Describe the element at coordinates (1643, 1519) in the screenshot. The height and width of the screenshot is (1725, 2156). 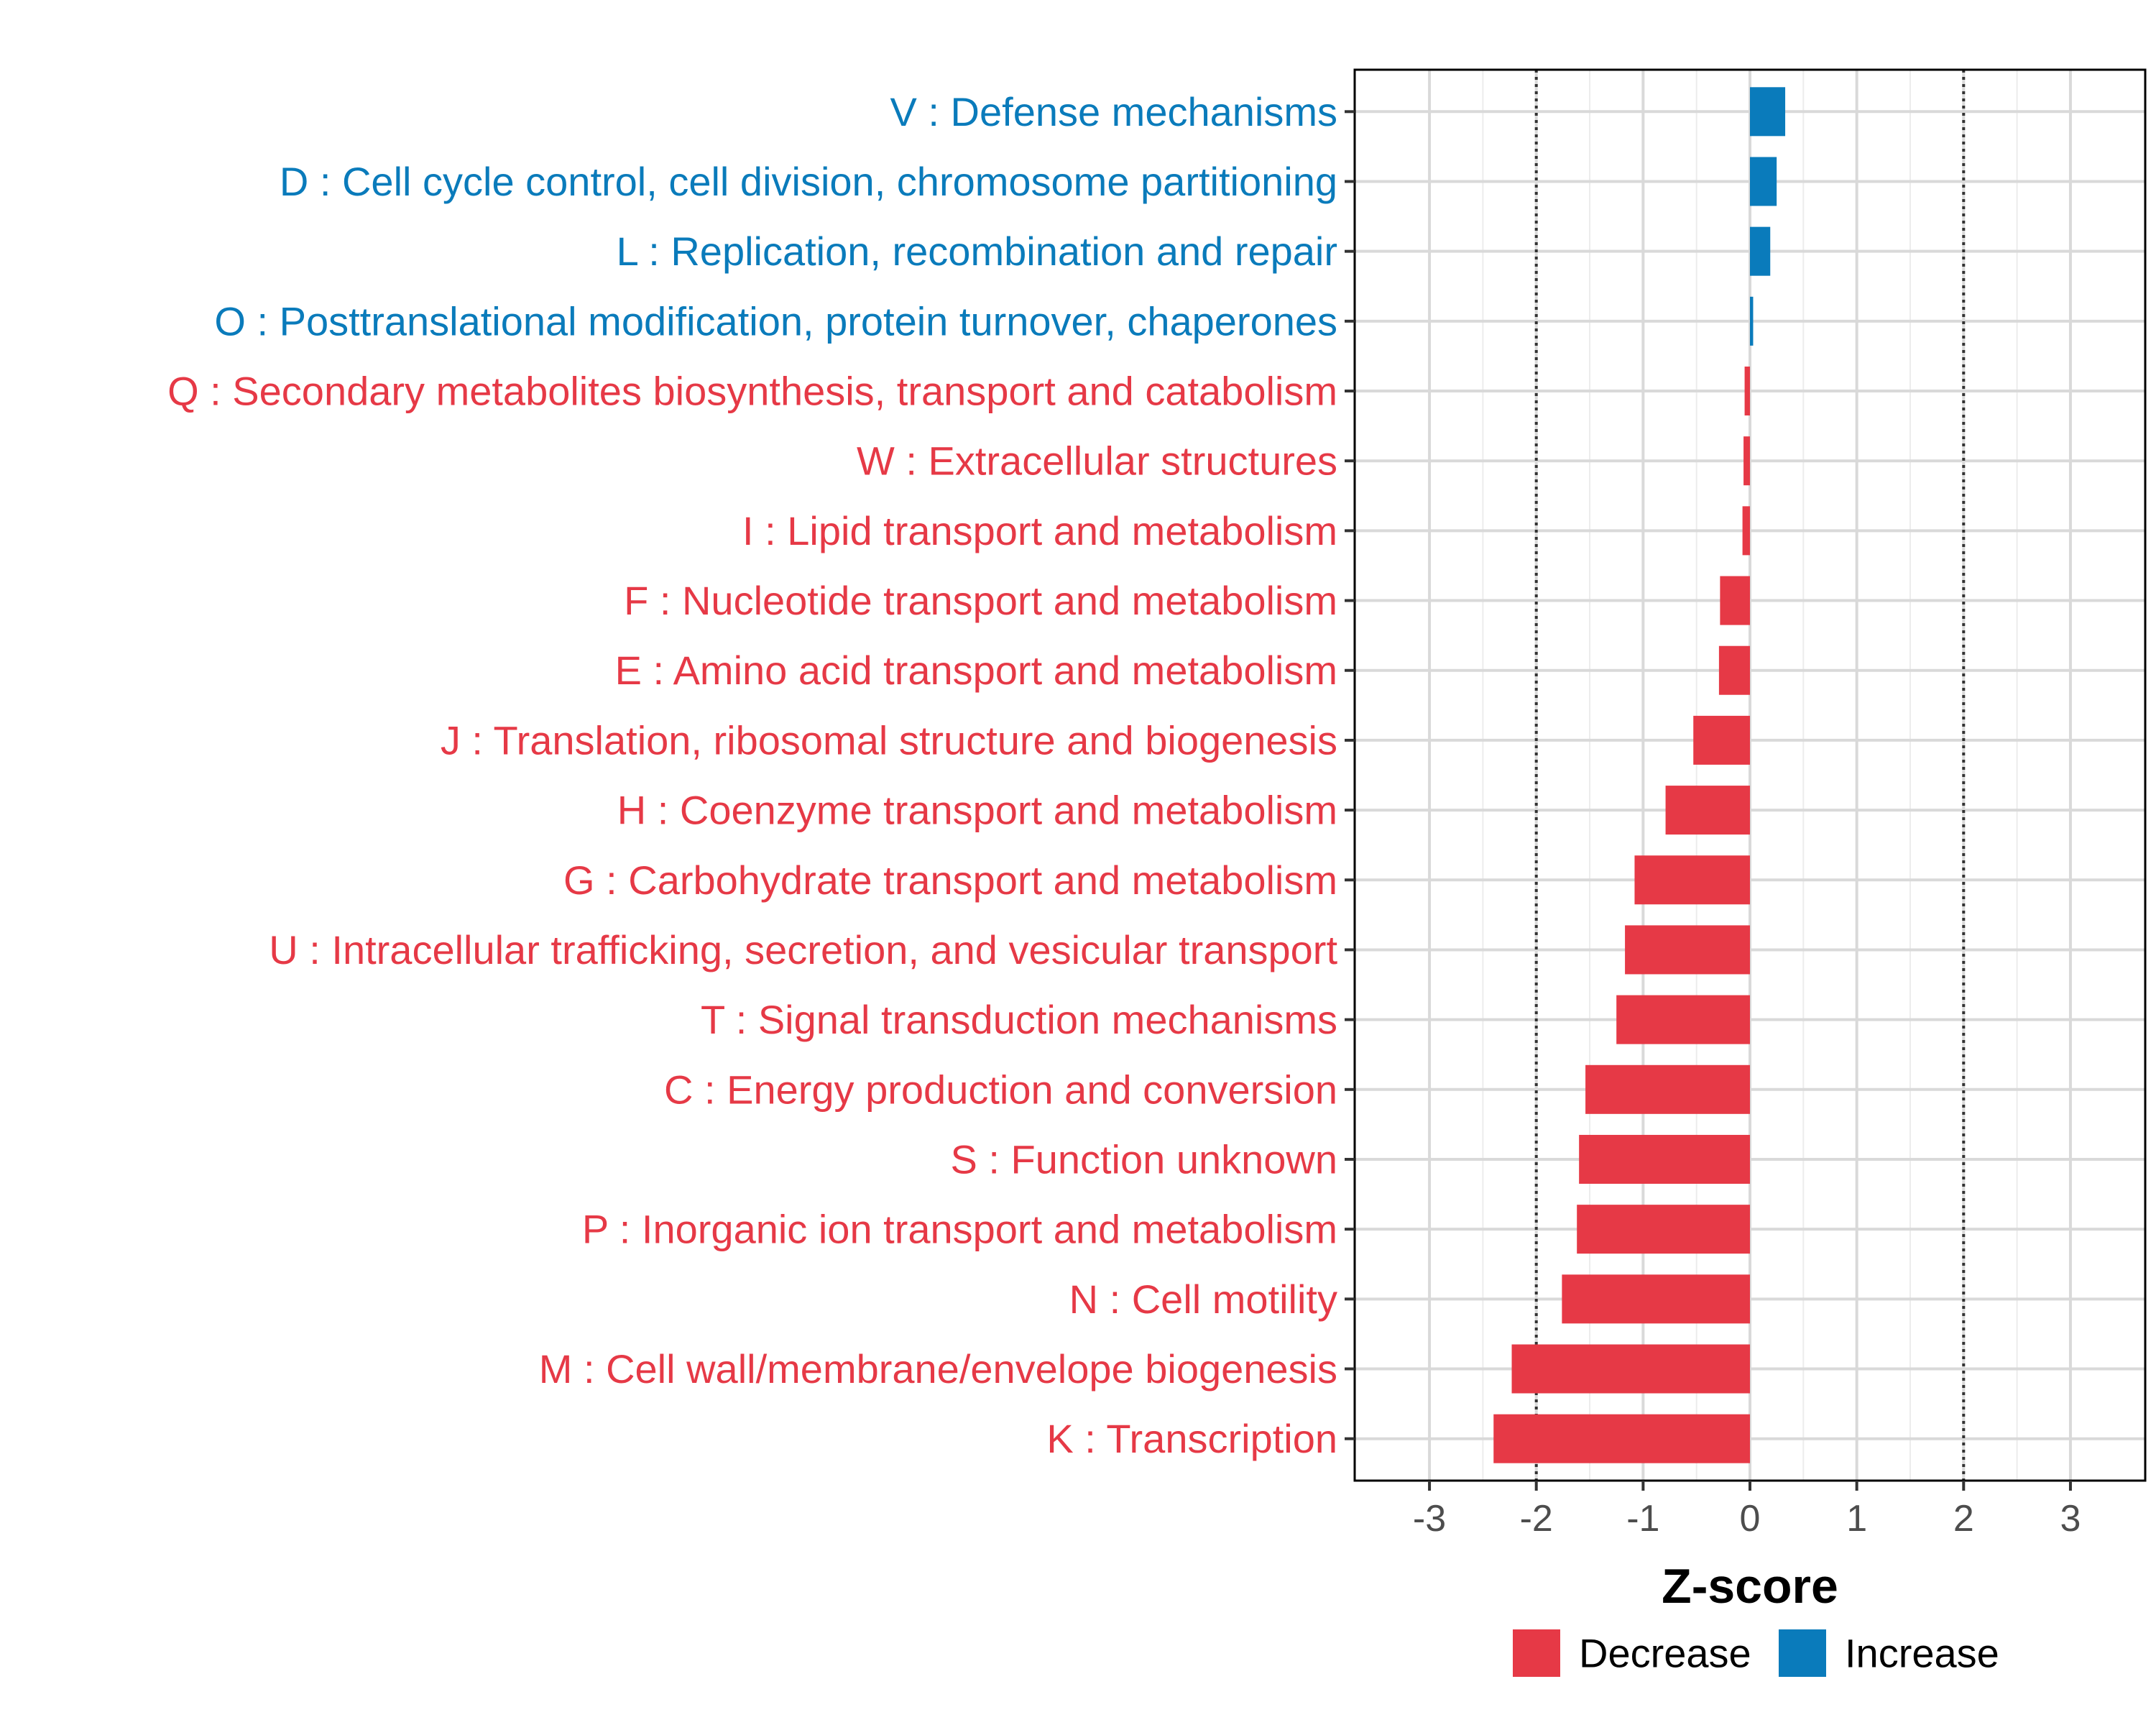
I see `x-tick-label: -1` at that location.